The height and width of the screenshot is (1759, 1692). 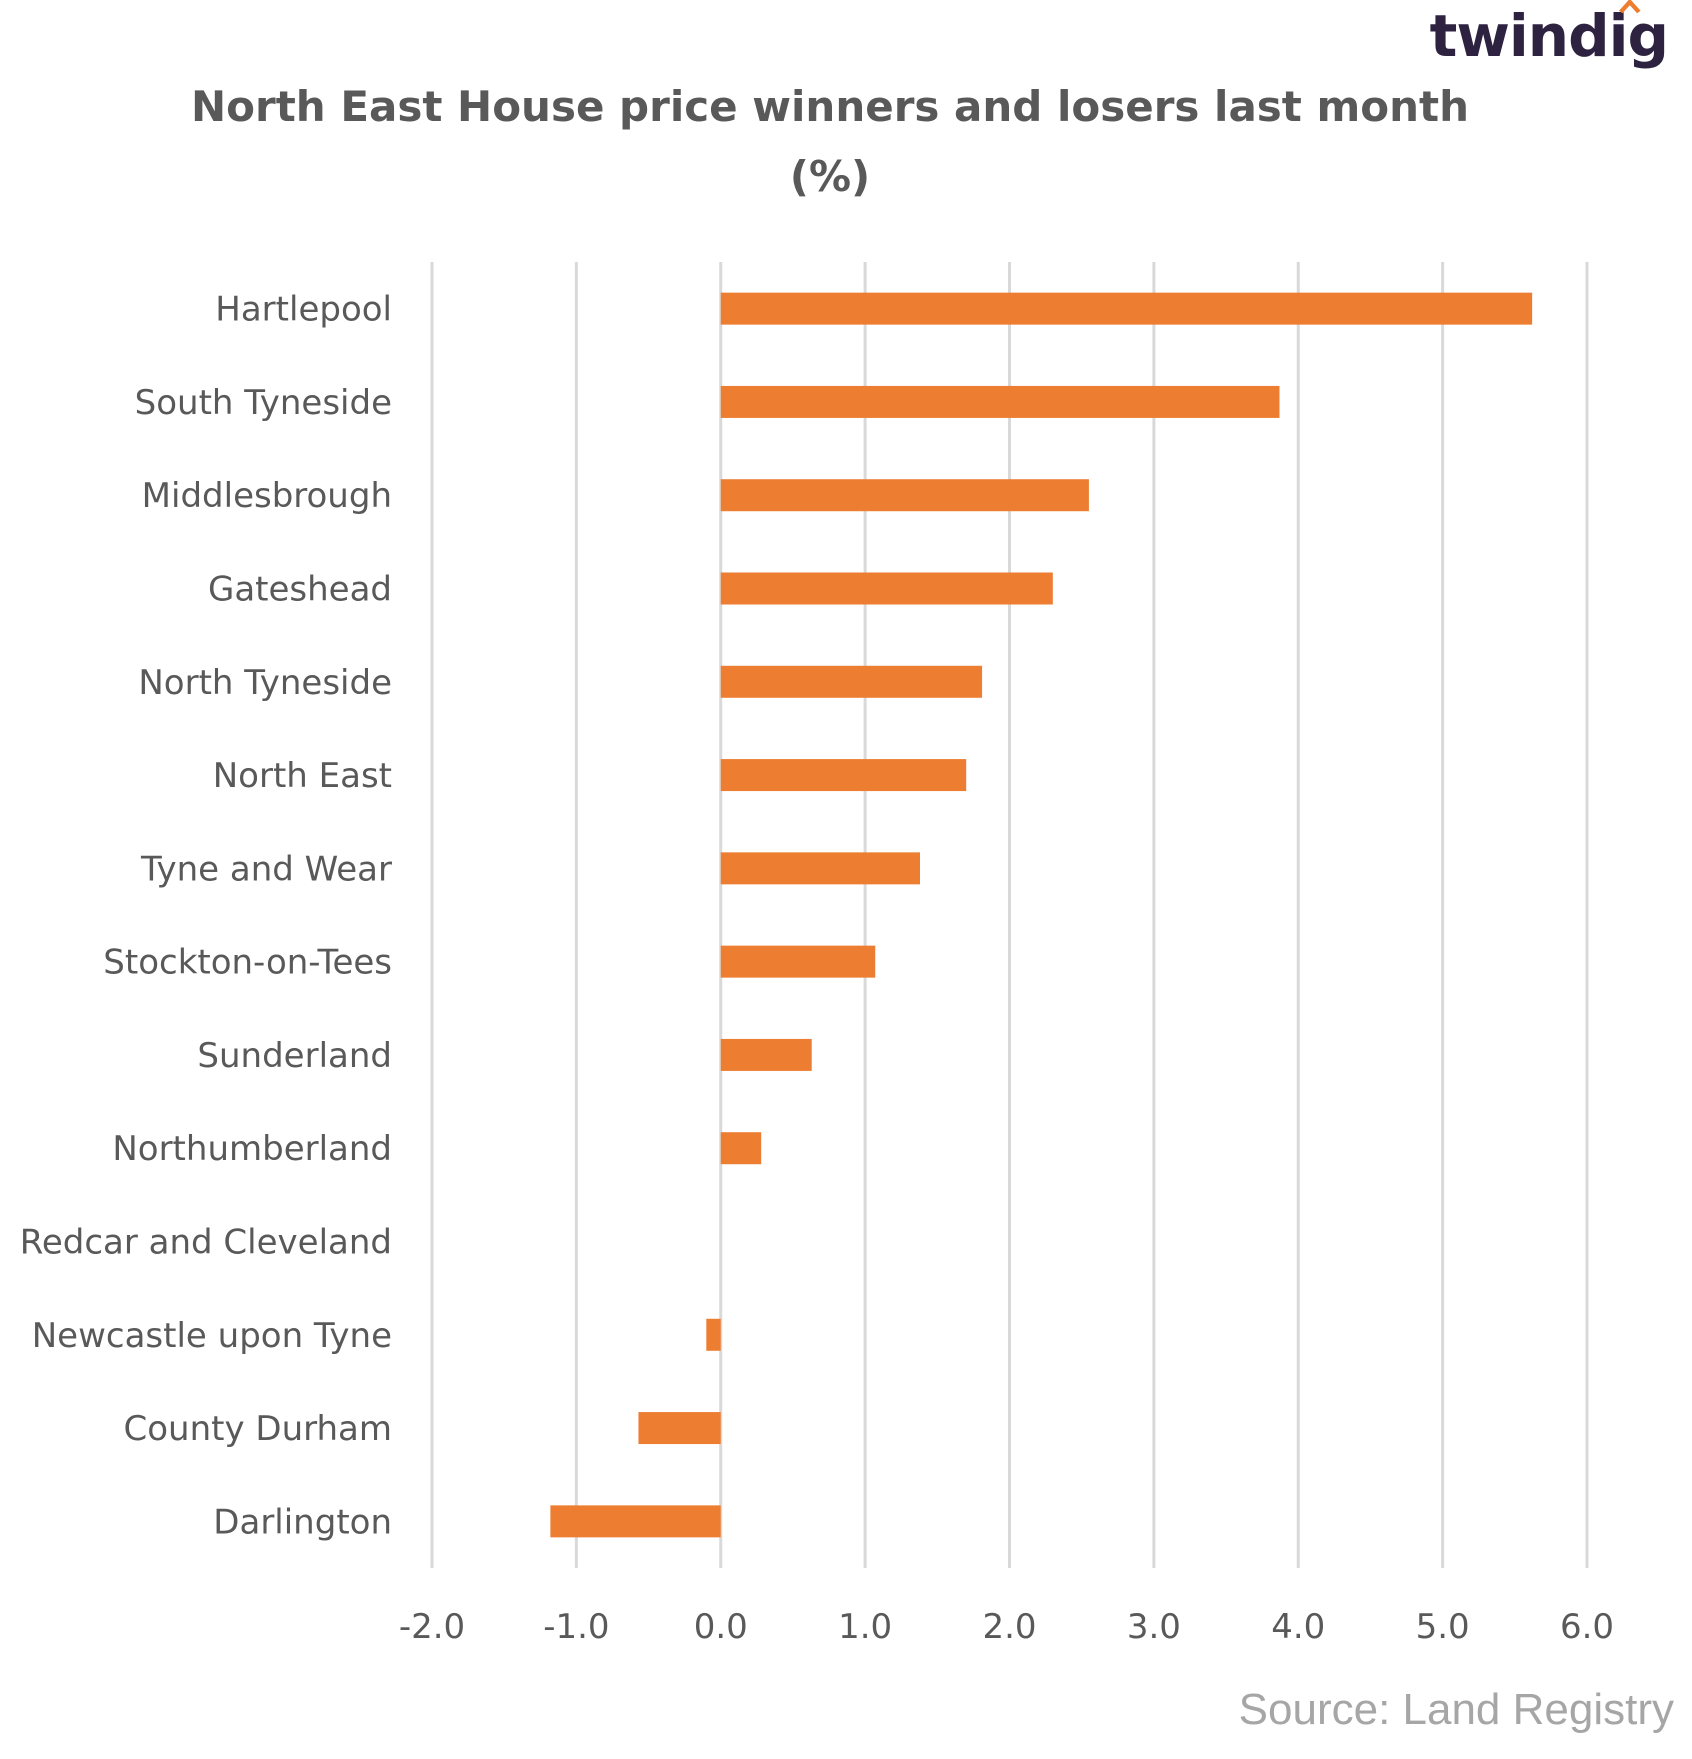 I want to click on category-label: Northumberland, so click(x=252, y=1149).